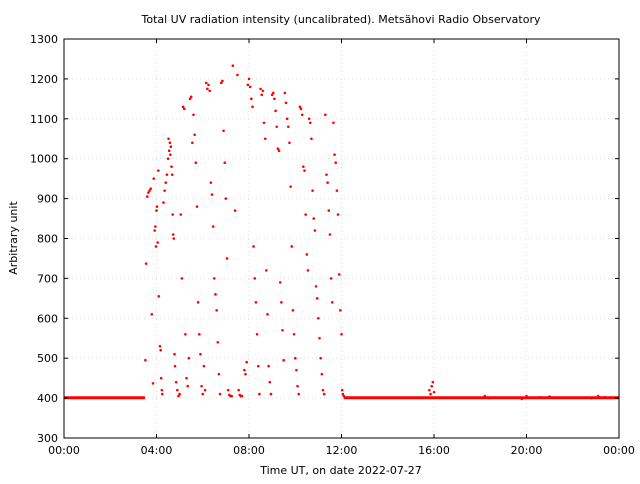 The image size is (640, 484). I want to click on y-tick-label: 400, so click(47, 398).